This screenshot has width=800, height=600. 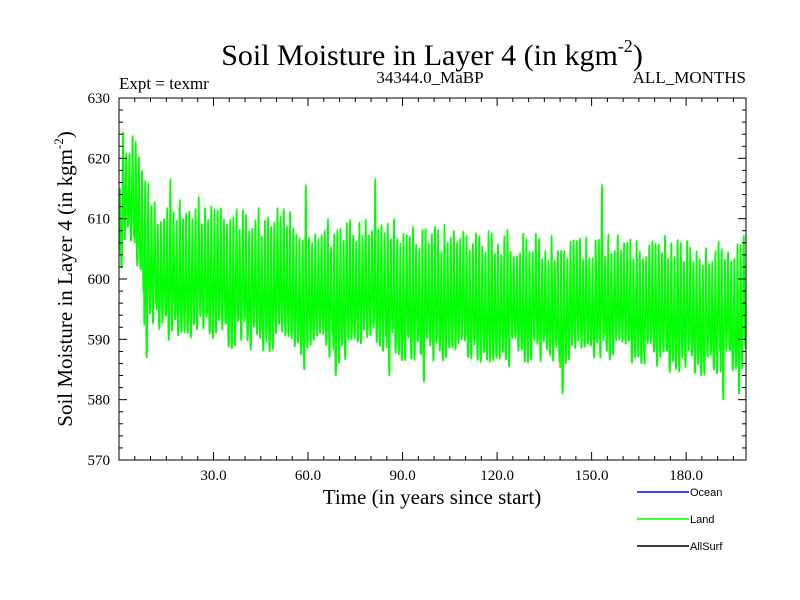 What do you see at coordinates (429, 77) in the screenshot?
I see `period-label: 34344.0_MaBP` at bounding box center [429, 77].